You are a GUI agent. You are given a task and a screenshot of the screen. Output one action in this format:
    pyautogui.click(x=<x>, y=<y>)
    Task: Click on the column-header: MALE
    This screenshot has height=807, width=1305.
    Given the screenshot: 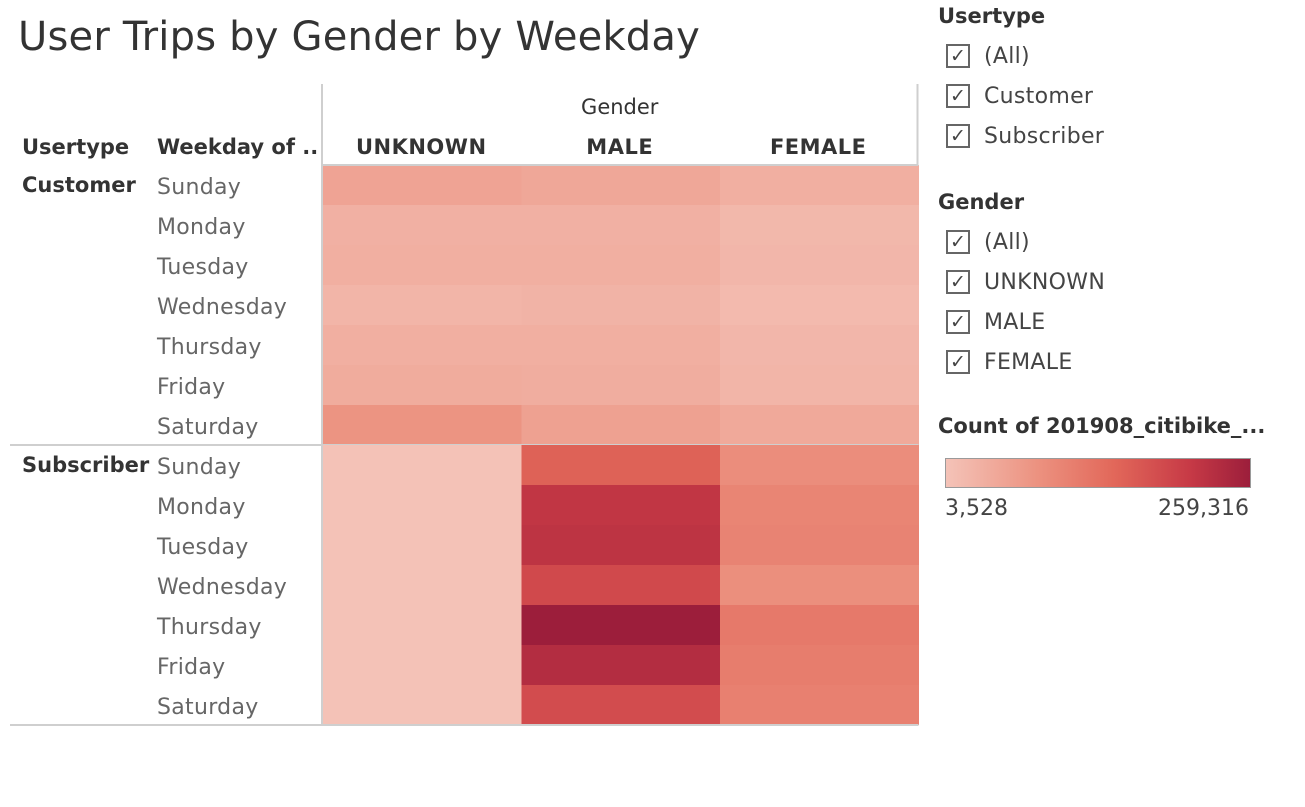 What is the action you would take?
    pyautogui.click(x=619, y=147)
    